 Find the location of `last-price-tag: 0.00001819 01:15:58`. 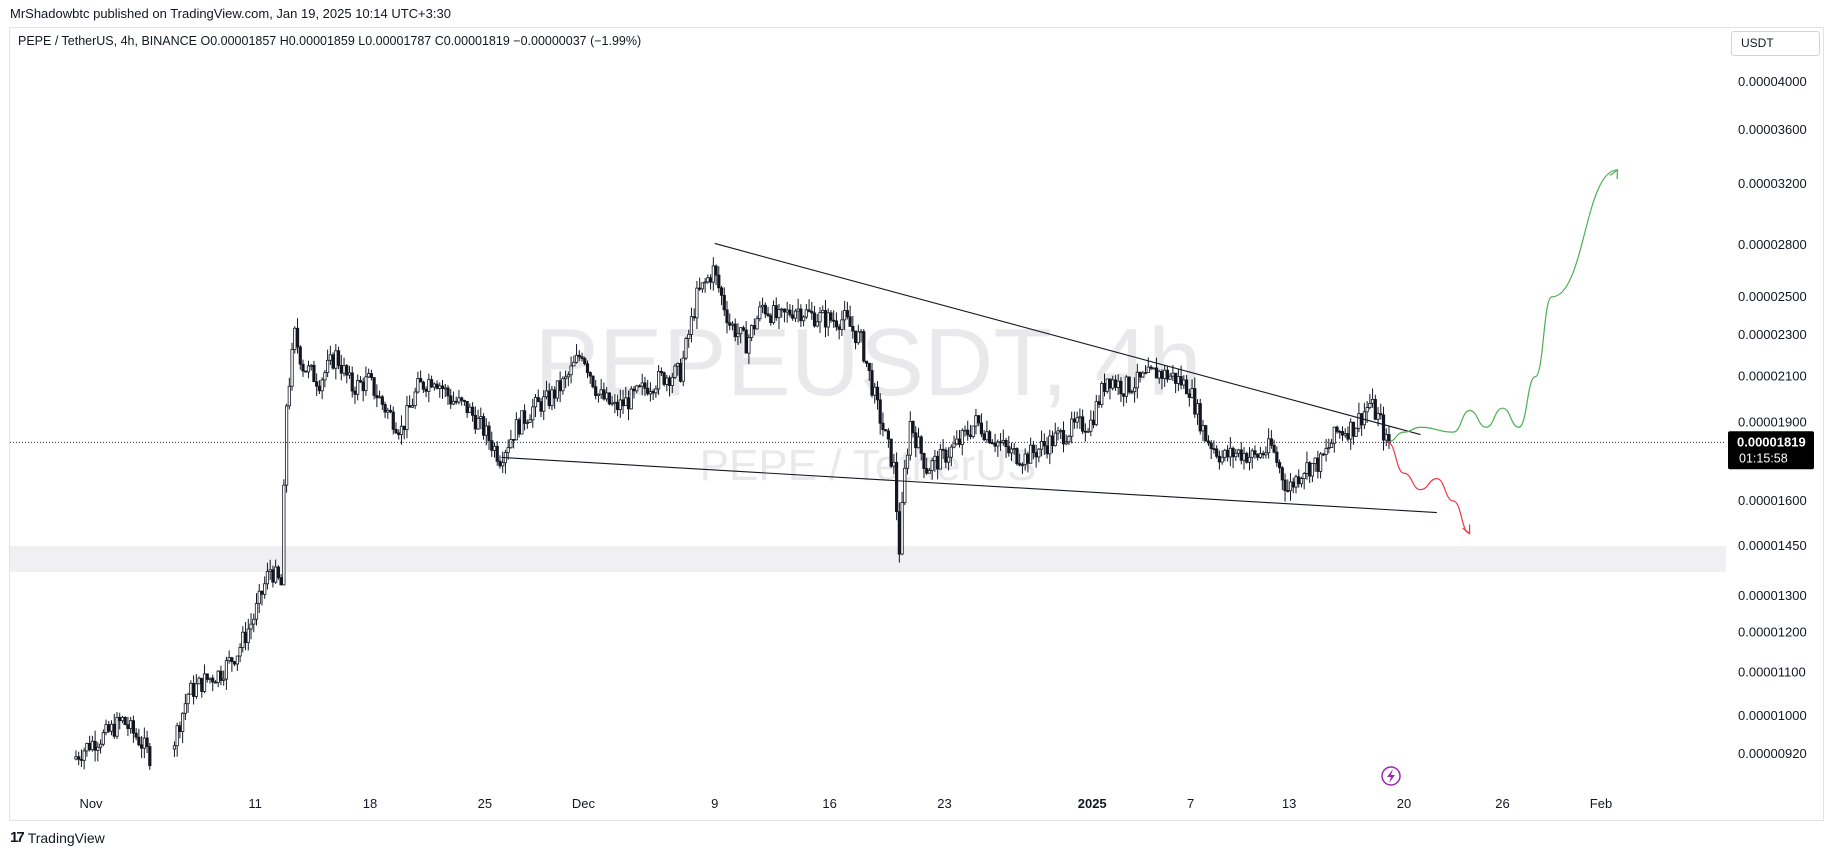

last-price-tag: 0.00001819 01:15:58 is located at coordinates (1771, 450).